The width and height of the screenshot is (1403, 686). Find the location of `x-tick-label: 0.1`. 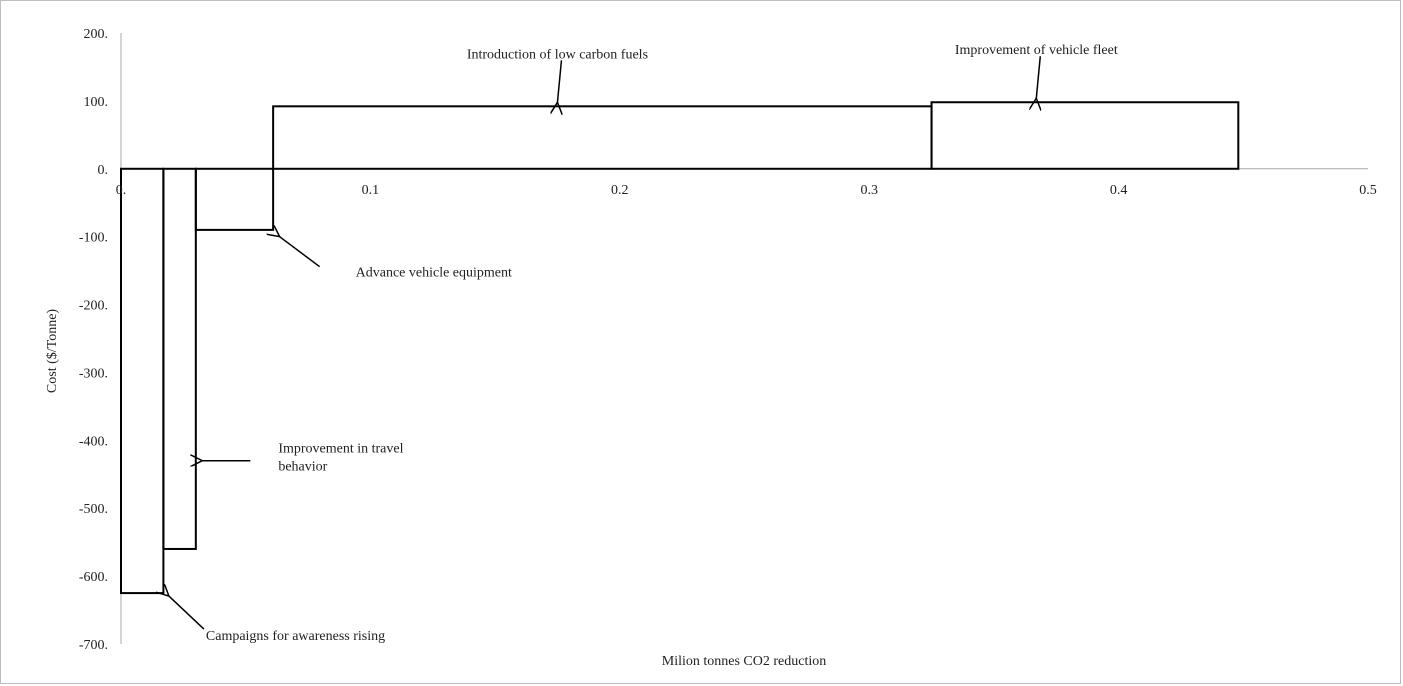

x-tick-label: 0.1 is located at coordinates (371, 190).